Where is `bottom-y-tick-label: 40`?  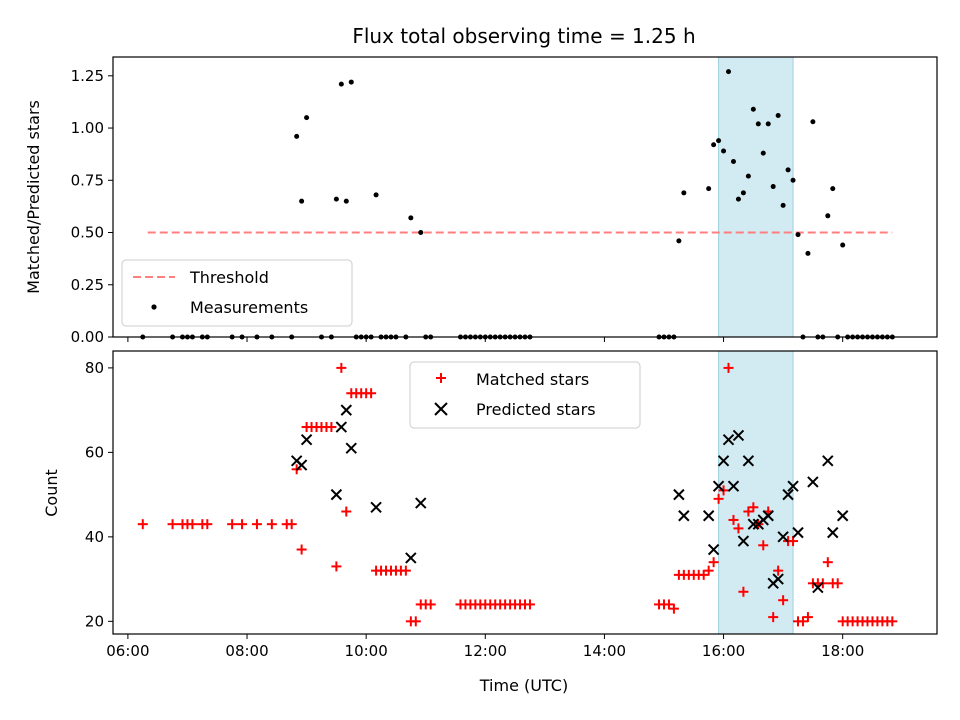 bottom-y-tick-label: 40 is located at coordinates (94, 537).